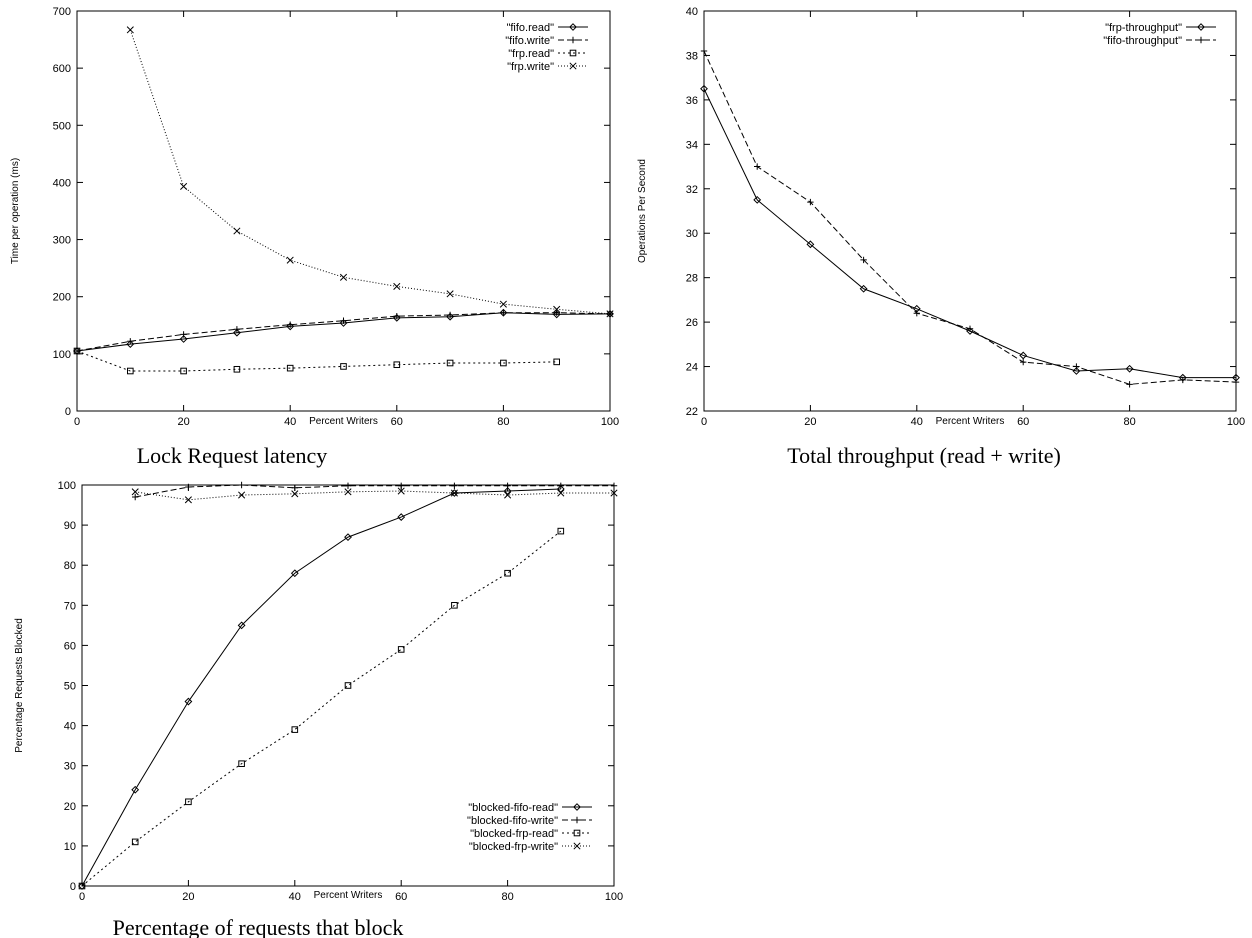 This screenshot has height=938, width=1252. What do you see at coordinates (70, 727) in the screenshot?
I see `y-tick-label: 40` at bounding box center [70, 727].